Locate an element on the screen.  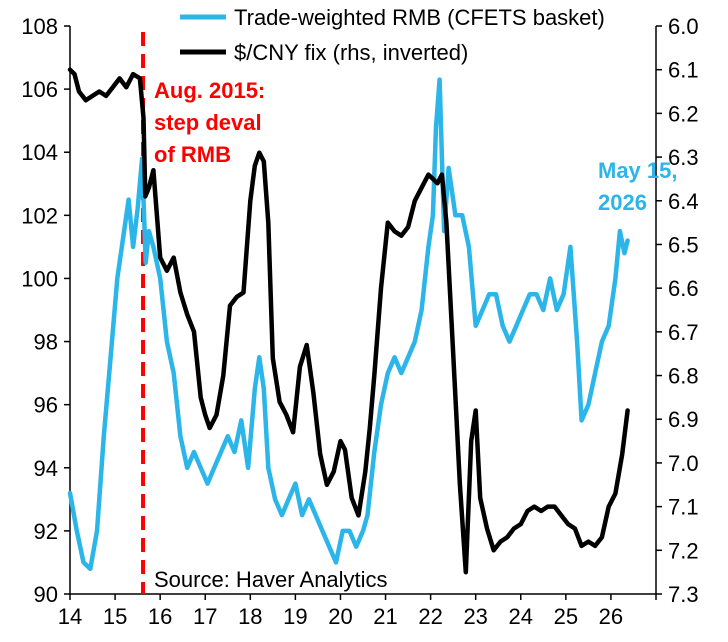
left-tick-label: 98 is located at coordinates (46, 342).